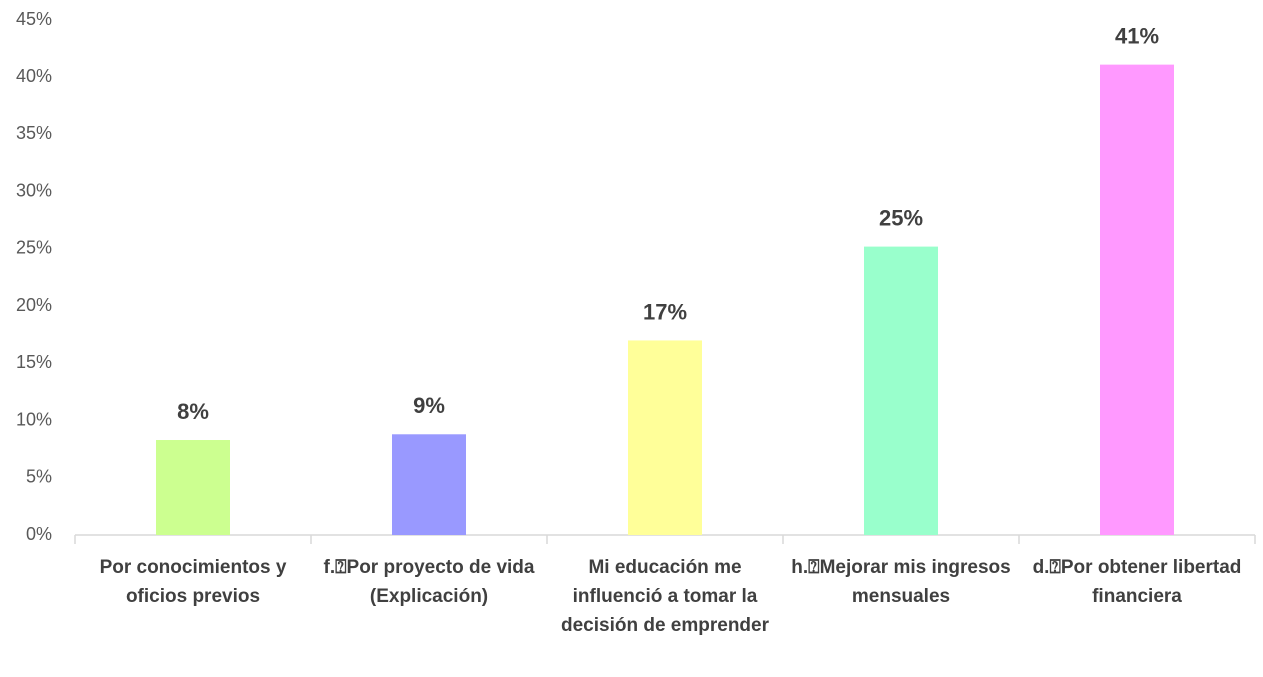 The image size is (1263, 677). I want to click on x-tick-label: Por conocimientos y oficios previos, so click(193, 582).